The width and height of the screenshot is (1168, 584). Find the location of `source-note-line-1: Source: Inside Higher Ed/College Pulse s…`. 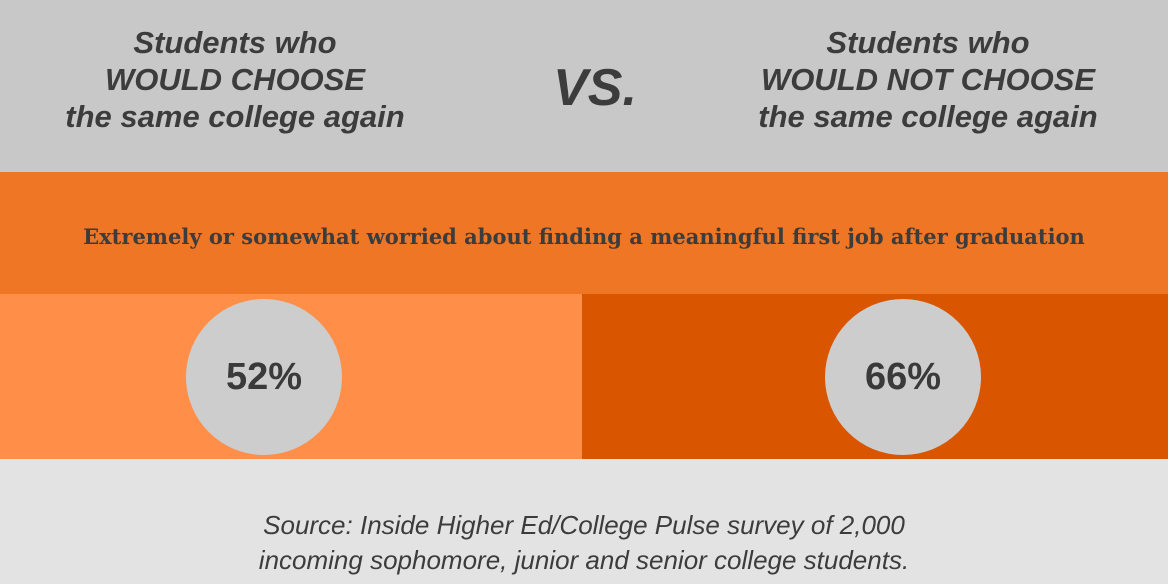

source-note-line-1: Source: Inside Higher Ed/College Pulse s… is located at coordinates (584, 525).